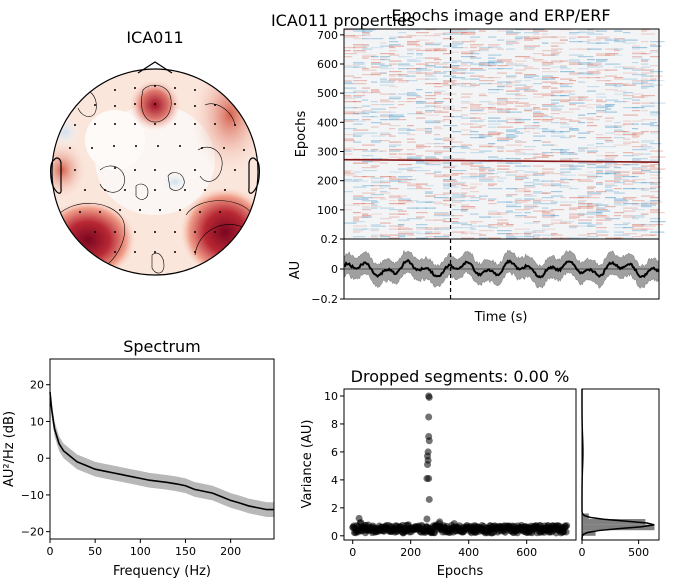 The height and width of the screenshot is (587, 682). I want to click on epochs-image-ytick-label: 200, so click(327, 181).